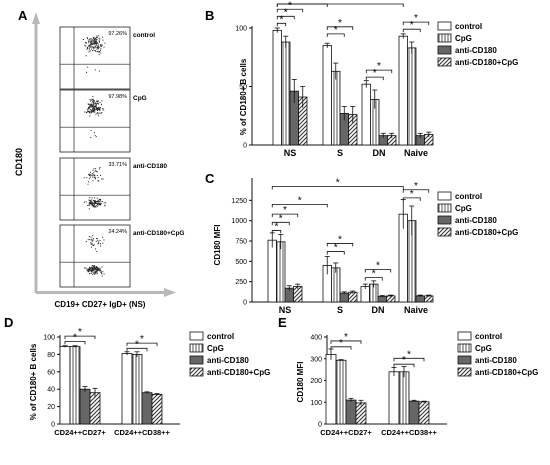 Image resolution: width=550 pixels, height=465 pixels. What do you see at coordinates (36, 18) in the screenshot?
I see `cd180-axis-arrow-icon` at bounding box center [36, 18].